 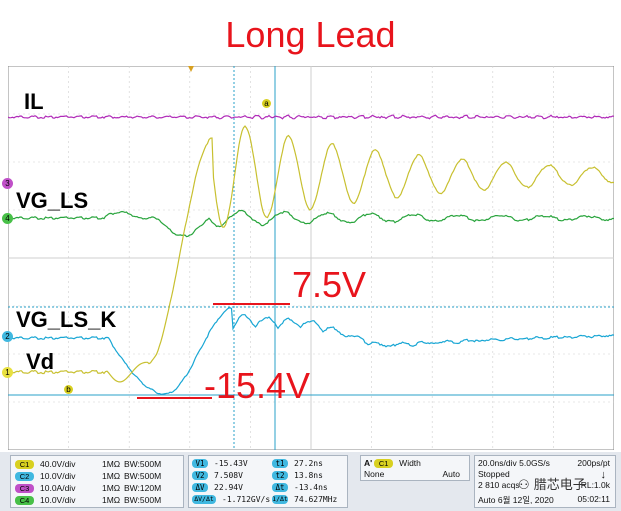 I want to click on c2-badge: C2, so click(x=24, y=477).